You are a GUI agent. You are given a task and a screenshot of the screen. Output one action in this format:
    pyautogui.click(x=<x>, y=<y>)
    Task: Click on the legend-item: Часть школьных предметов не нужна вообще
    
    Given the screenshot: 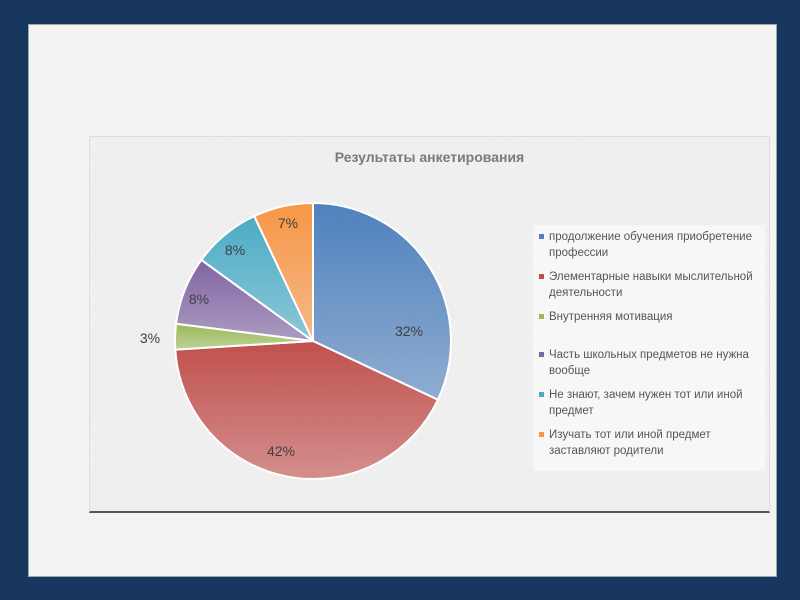 What is the action you would take?
    pyautogui.click(x=649, y=363)
    